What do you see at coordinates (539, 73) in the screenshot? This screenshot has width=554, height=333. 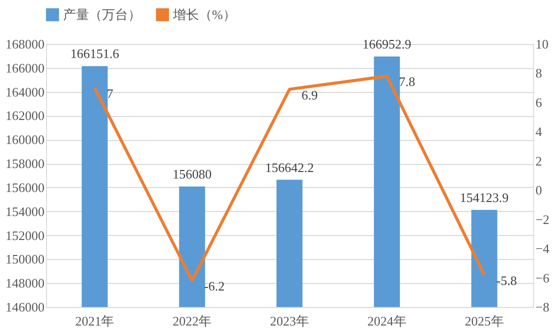 I see `y2-tick-label: 8` at bounding box center [539, 73].